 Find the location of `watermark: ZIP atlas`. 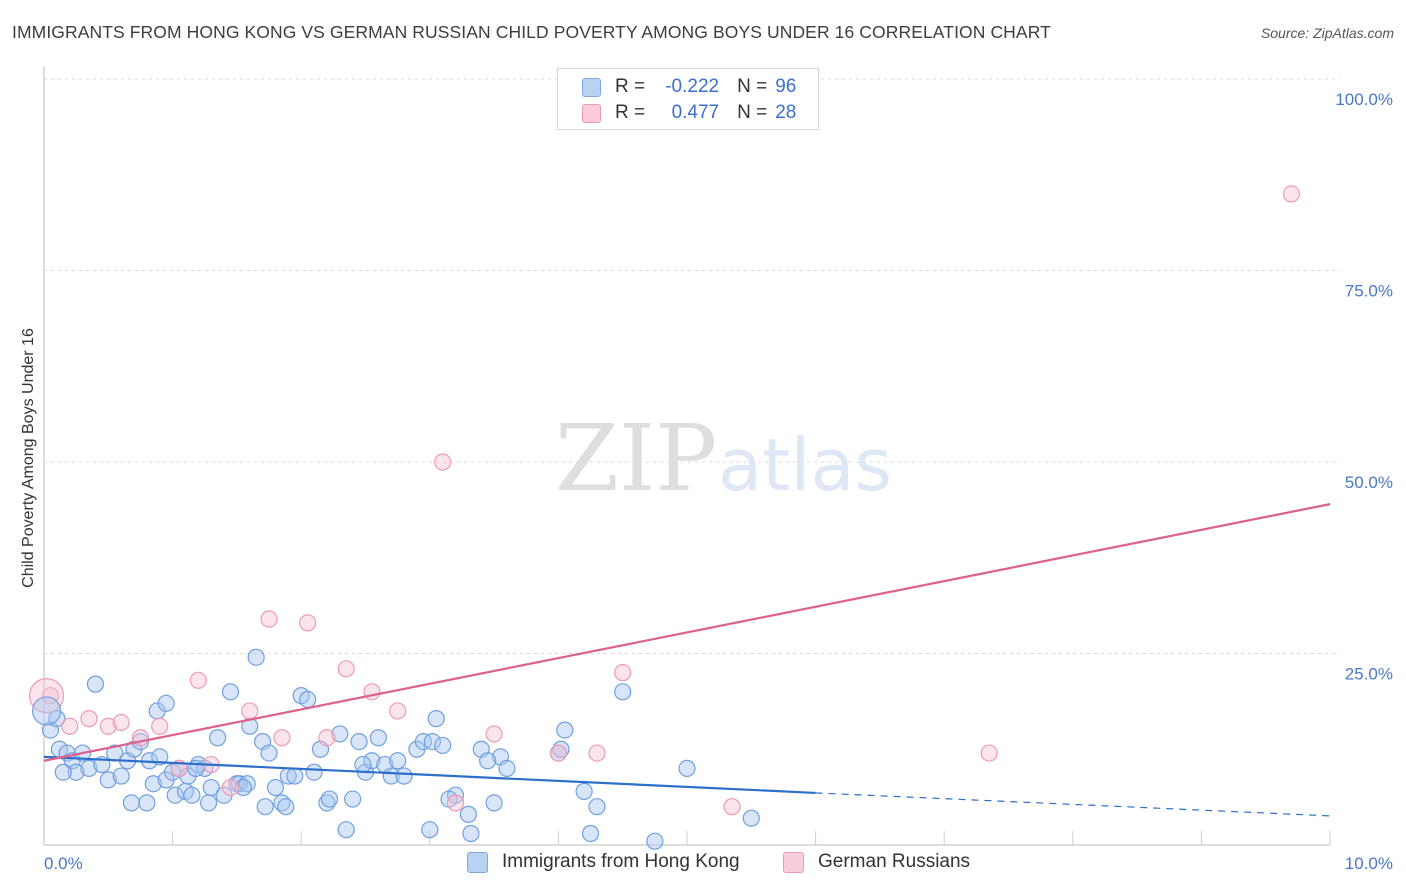

watermark: ZIP atlas is located at coordinates (723, 458).